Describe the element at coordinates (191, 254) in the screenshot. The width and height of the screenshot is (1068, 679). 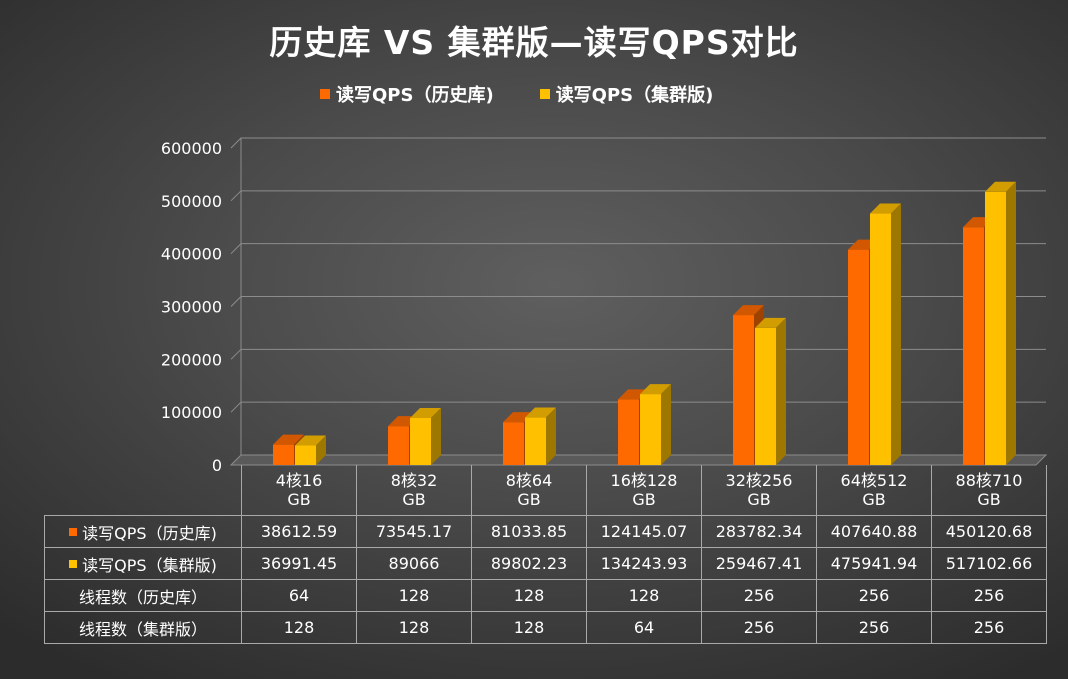
I see `y-tick-label: 400000` at that location.